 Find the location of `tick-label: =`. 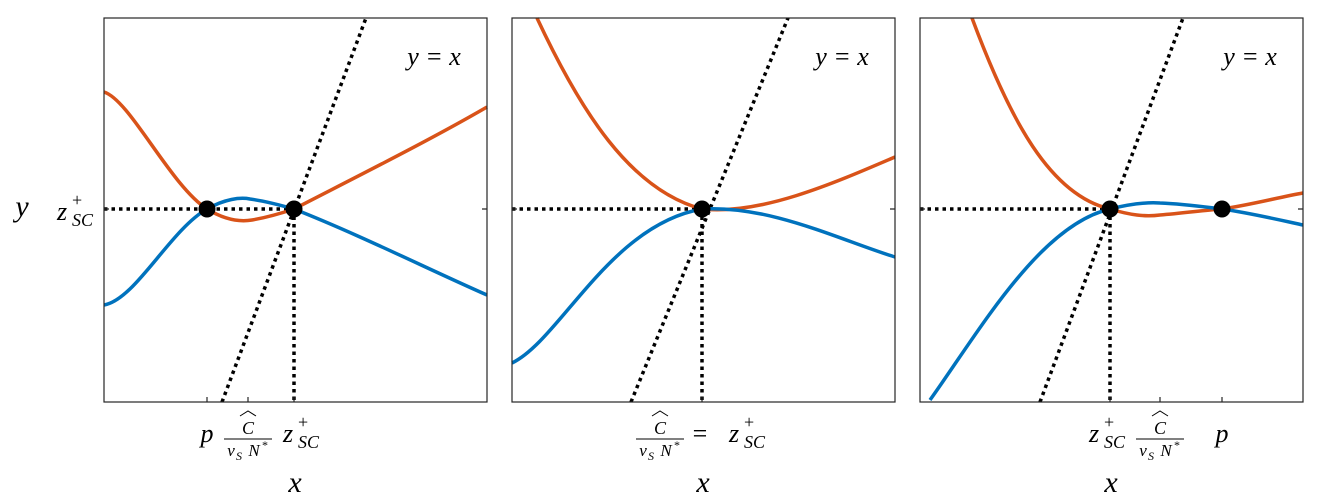

tick-label: = is located at coordinates (700, 433).